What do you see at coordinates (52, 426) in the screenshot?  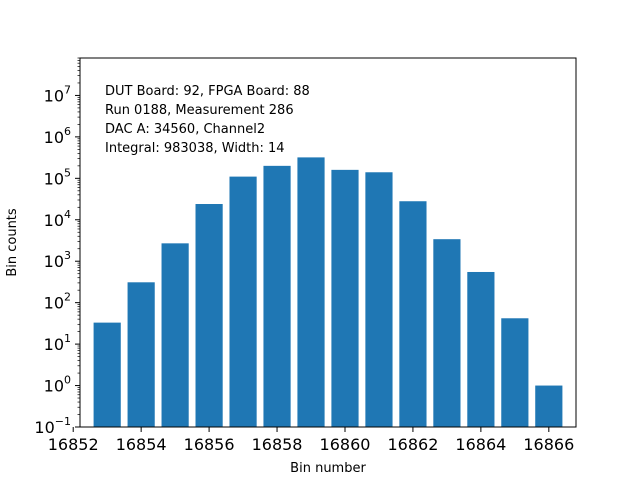 I see `y-tick-label: 10⁻¹` at bounding box center [52, 426].